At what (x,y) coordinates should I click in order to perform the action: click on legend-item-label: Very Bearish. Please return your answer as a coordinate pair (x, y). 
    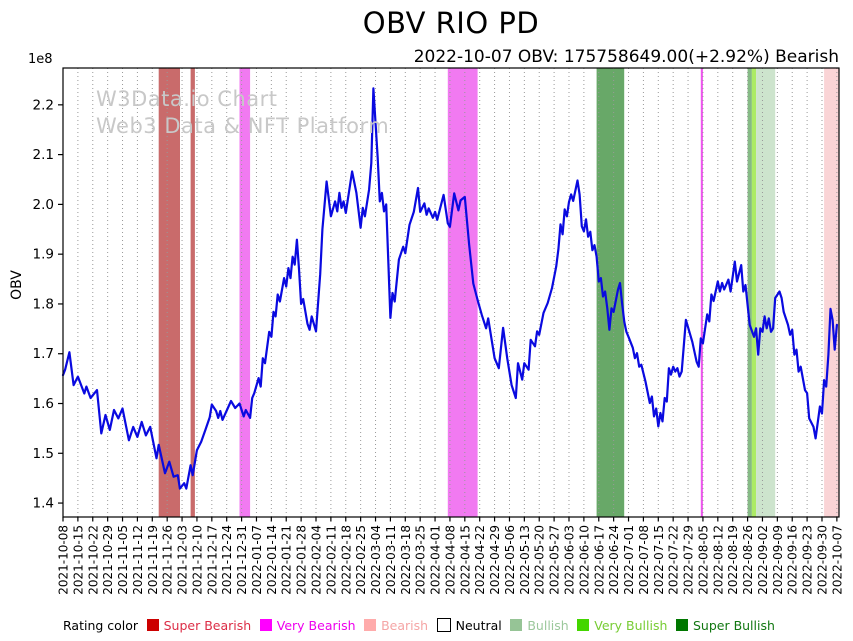
    Looking at the image, I should click on (316, 625).